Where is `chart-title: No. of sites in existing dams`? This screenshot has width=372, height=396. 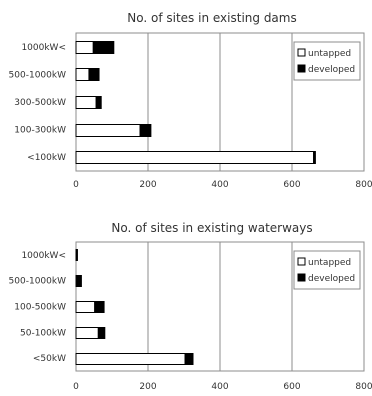 chart-title: No. of sites in existing dams is located at coordinates (211, 18).